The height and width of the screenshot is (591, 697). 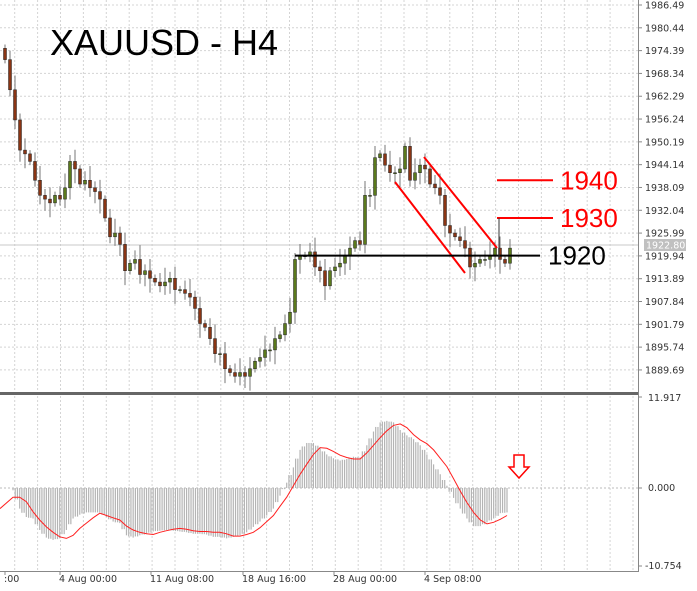 I want to click on chart-title: XAUUSD - H4, so click(x=164, y=42).